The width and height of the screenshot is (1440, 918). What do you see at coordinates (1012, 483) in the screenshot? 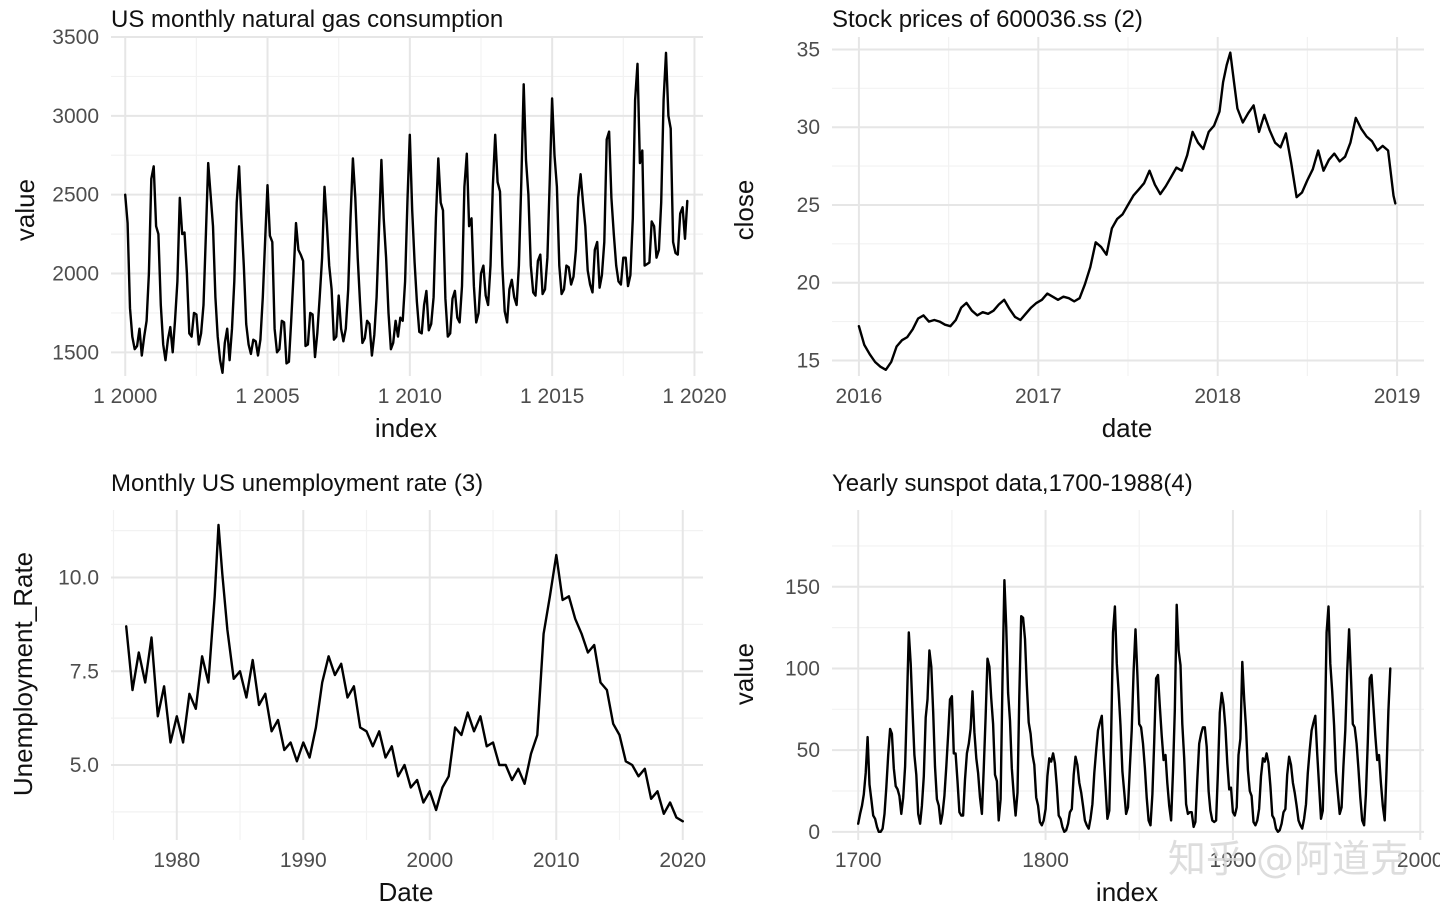
I see `panel-title: Yearly sunspot data,1700-1988(4)` at bounding box center [1012, 483].